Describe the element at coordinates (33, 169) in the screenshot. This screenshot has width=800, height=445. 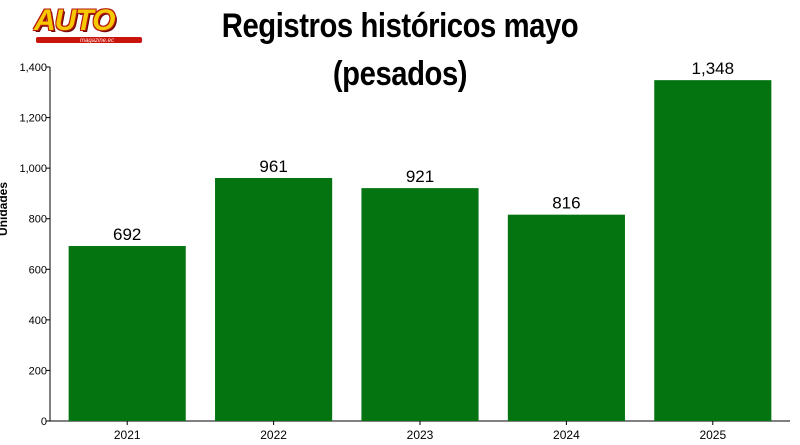
I see `y-tick-label: 1,000` at that location.